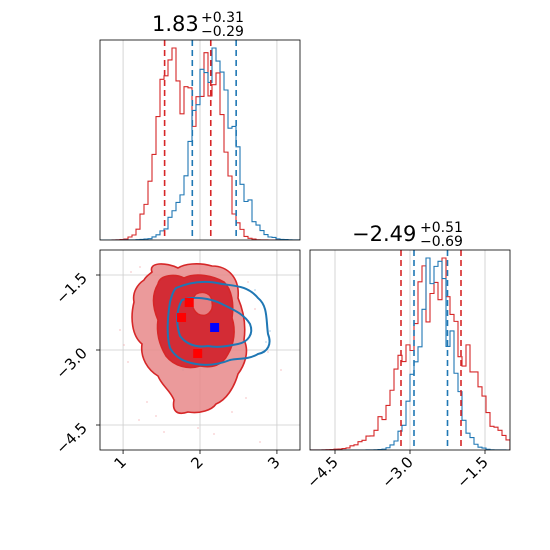 Image resolution: width=550 pixels, height=550 pixels. I want to click on red-contour-notch, so click(202, 303).